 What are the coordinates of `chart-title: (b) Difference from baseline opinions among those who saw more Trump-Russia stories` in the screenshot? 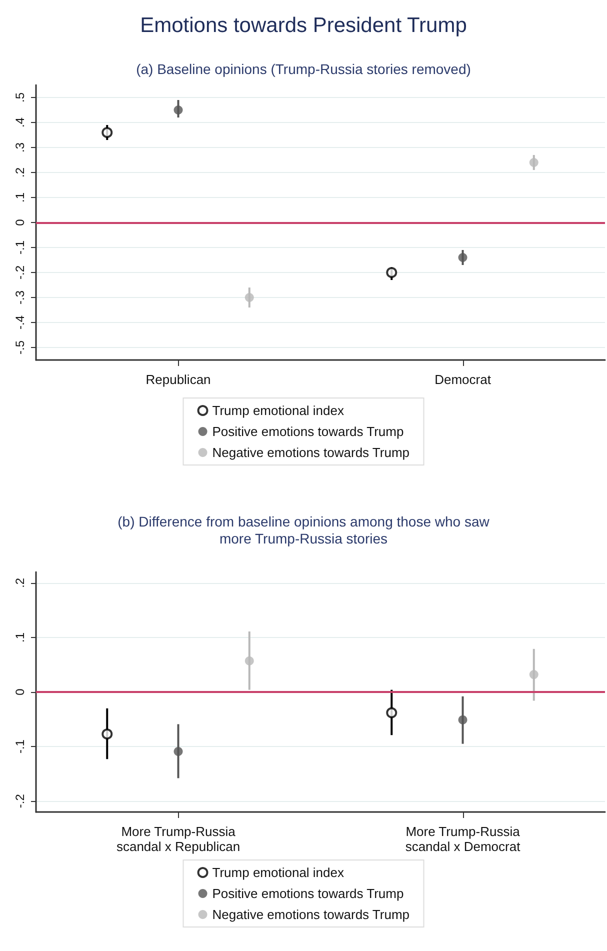 It's located at (304, 530).